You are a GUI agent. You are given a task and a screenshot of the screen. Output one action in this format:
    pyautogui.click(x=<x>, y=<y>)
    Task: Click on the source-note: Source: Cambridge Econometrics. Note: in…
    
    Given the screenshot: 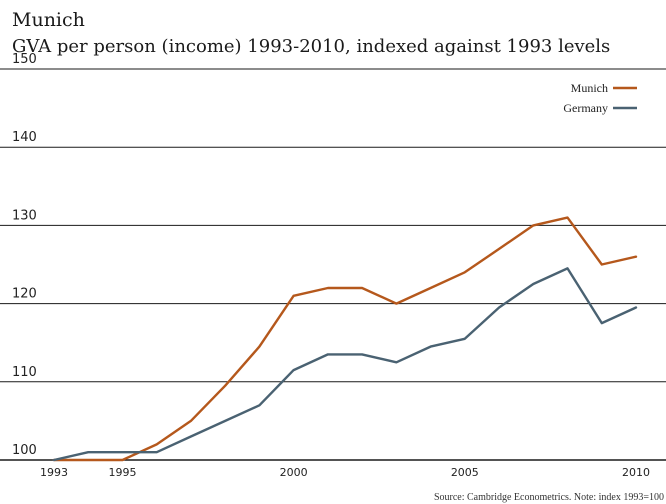 What is the action you would take?
    pyautogui.click(x=548, y=497)
    